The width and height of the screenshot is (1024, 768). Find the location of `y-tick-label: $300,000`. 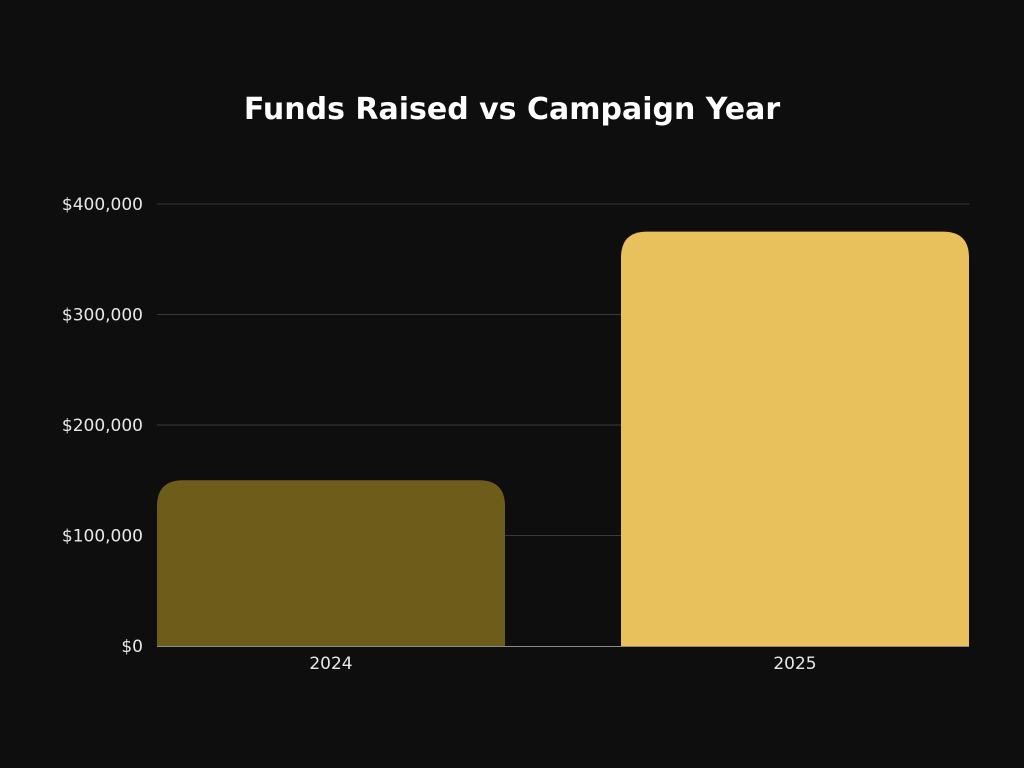

y-tick-label: $300,000 is located at coordinates (102, 316).